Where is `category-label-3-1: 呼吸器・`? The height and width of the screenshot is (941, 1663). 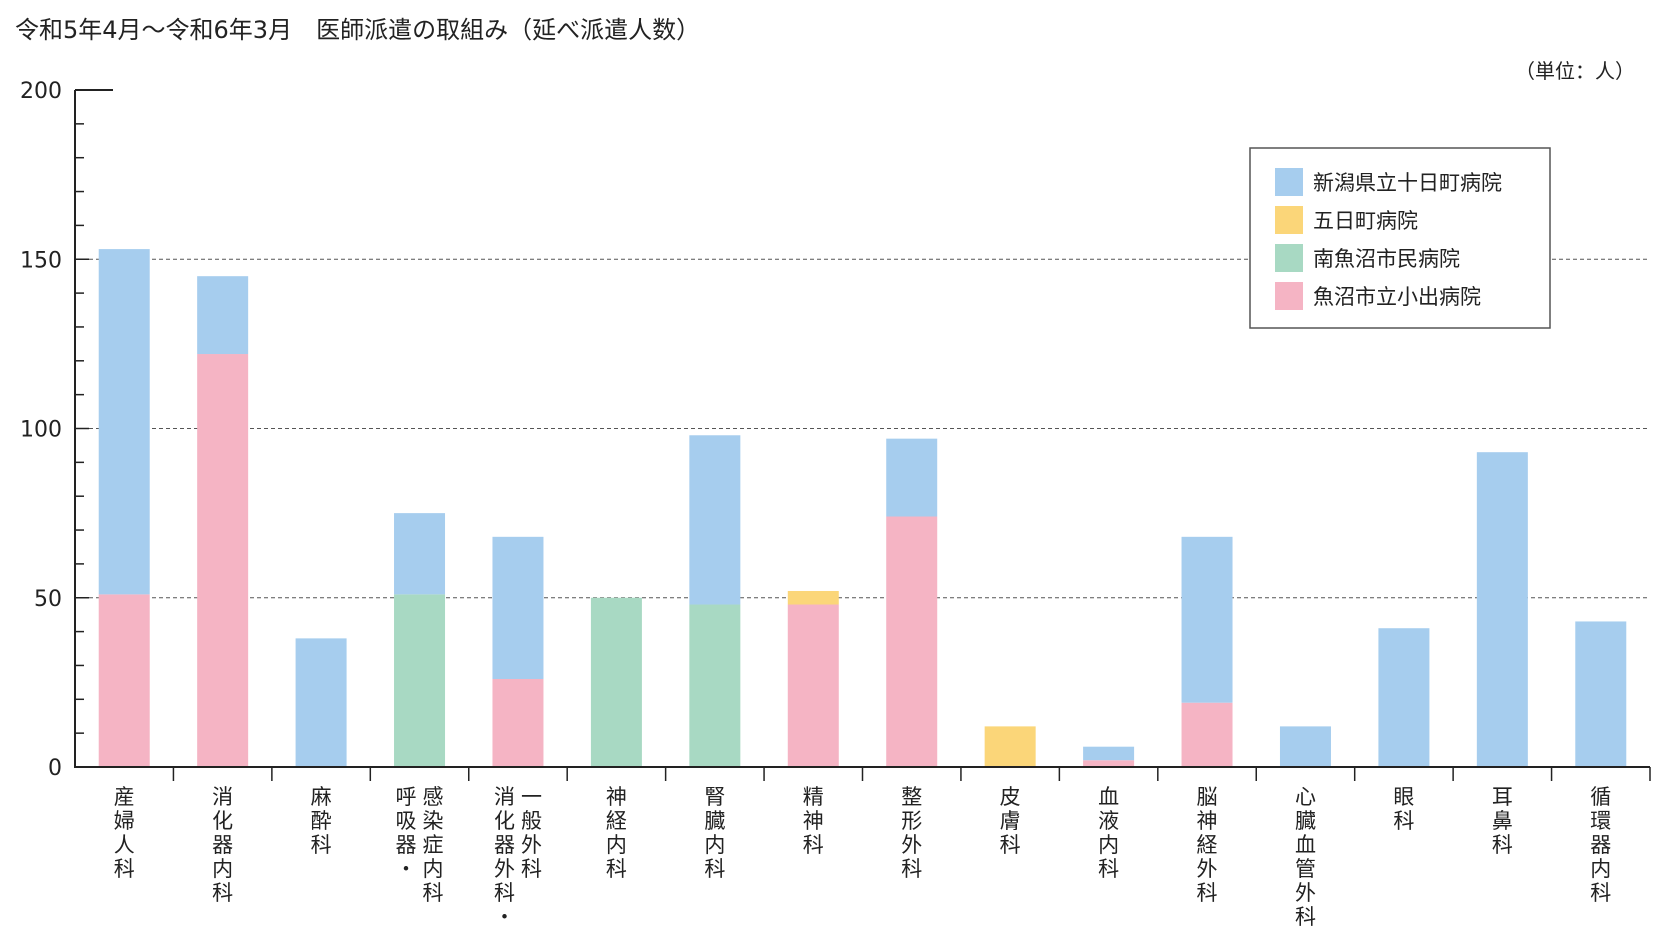 category-label-3-1: 呼吸器・ is located at coordinates (406, 833).